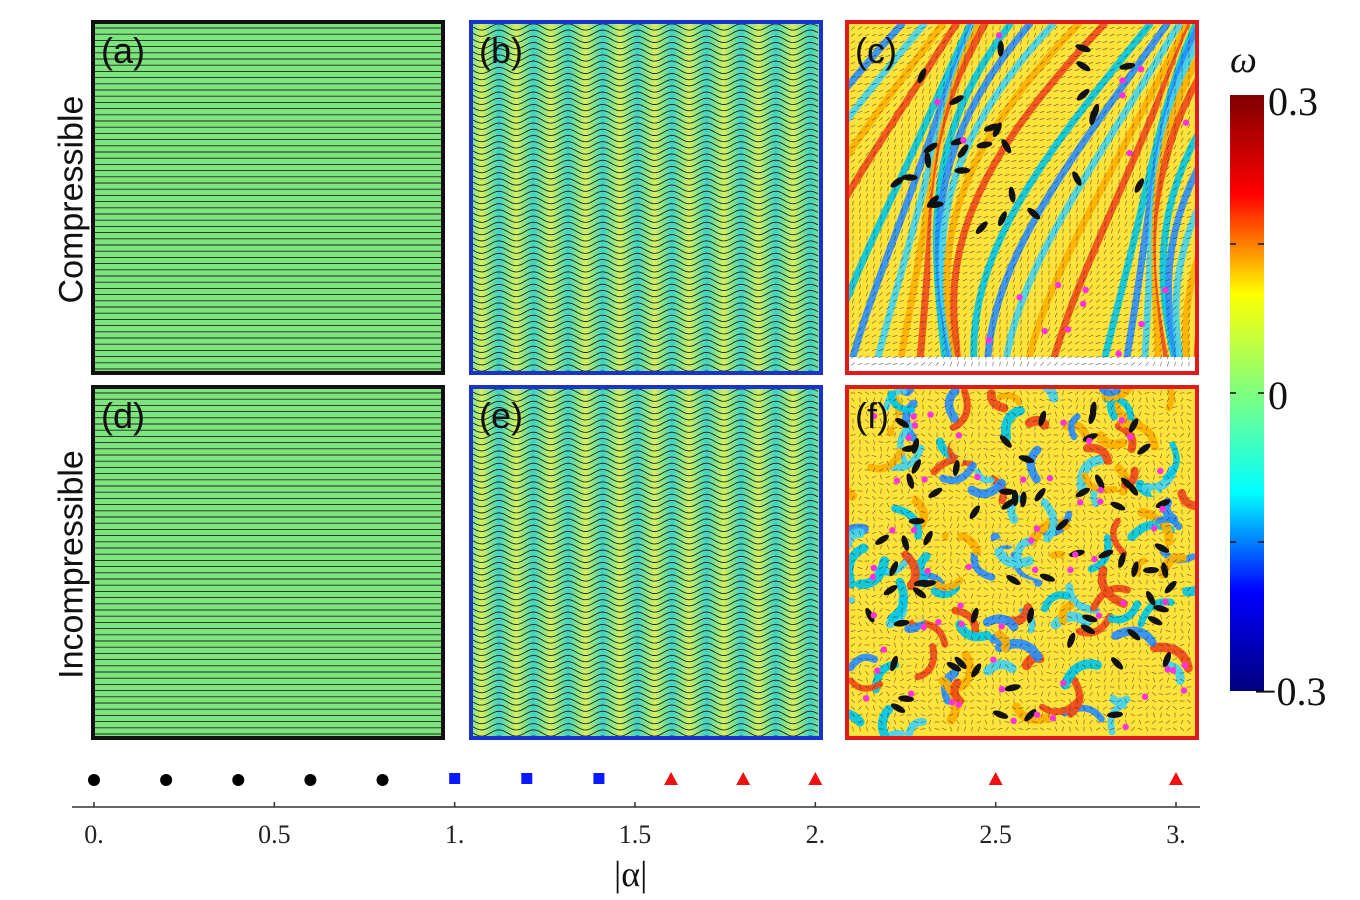 Image resolution: width=1360 pixels, height=900 pixels. Describe the element at coordinates (1247, 393) in the screenshot. I see `colorbar` at that location.